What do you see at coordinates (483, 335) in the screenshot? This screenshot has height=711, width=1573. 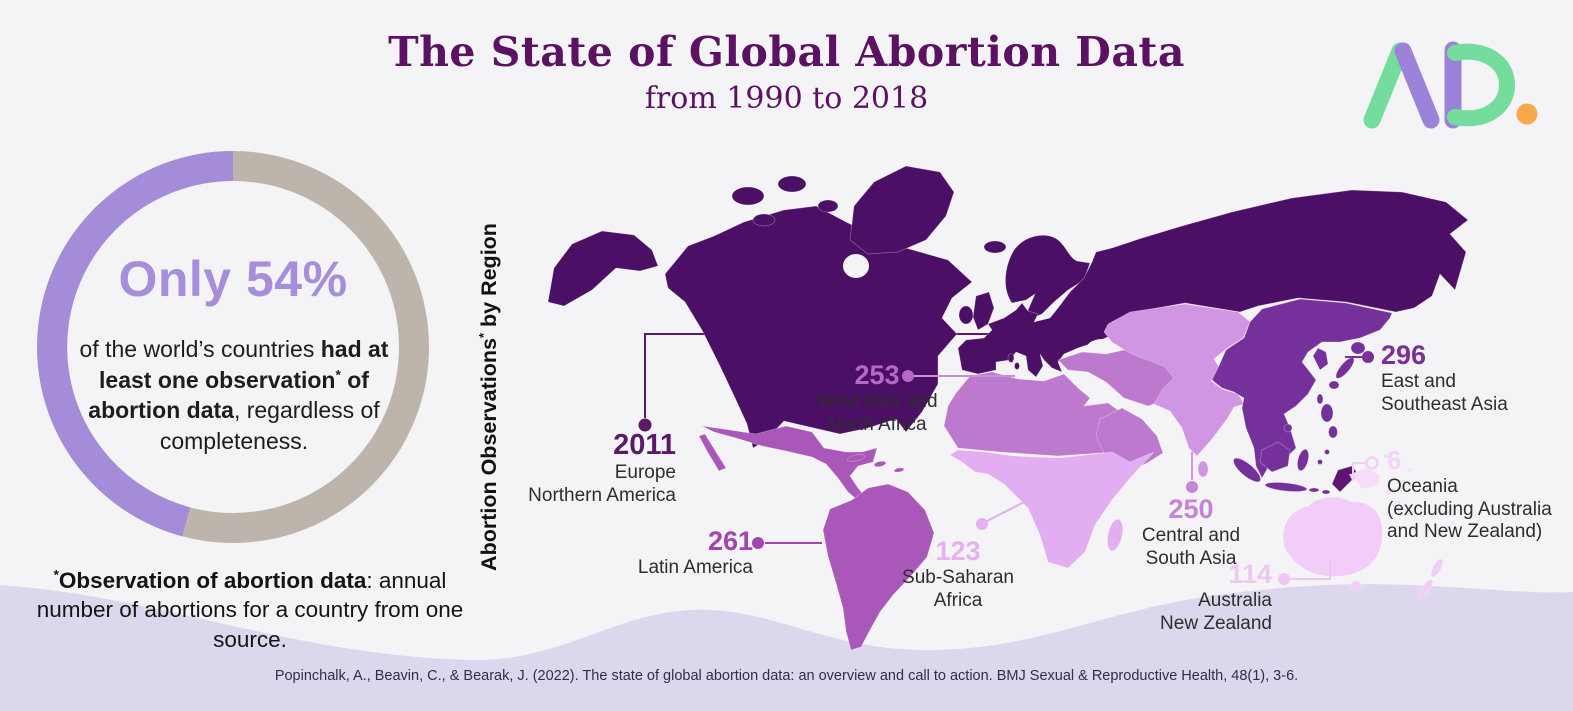 I see `axis-label-asterisk: *` at bounding box center [483, 335].